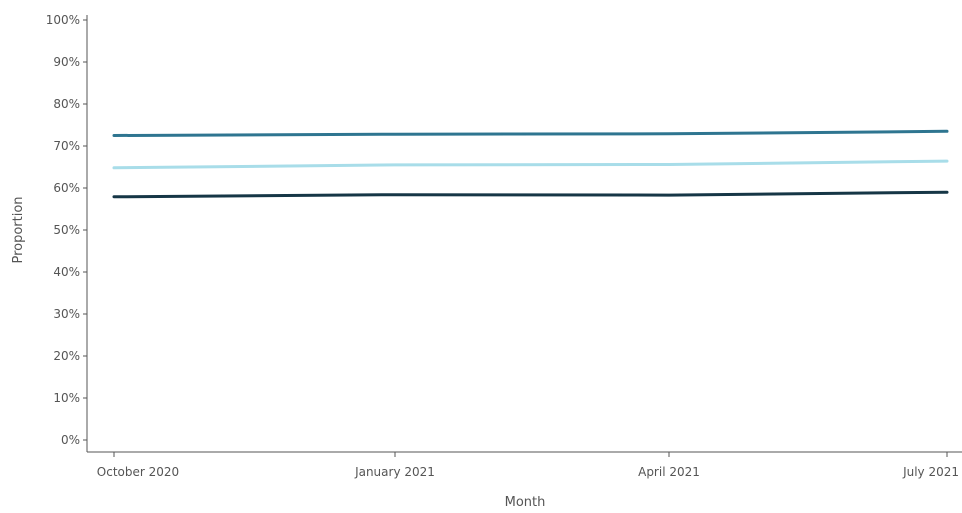 The image size is (962, 513). What do you see at coordinates (66, 230) in the screenshot?
I see `y-tick-label: 50%` at bounding box center [66, 230].